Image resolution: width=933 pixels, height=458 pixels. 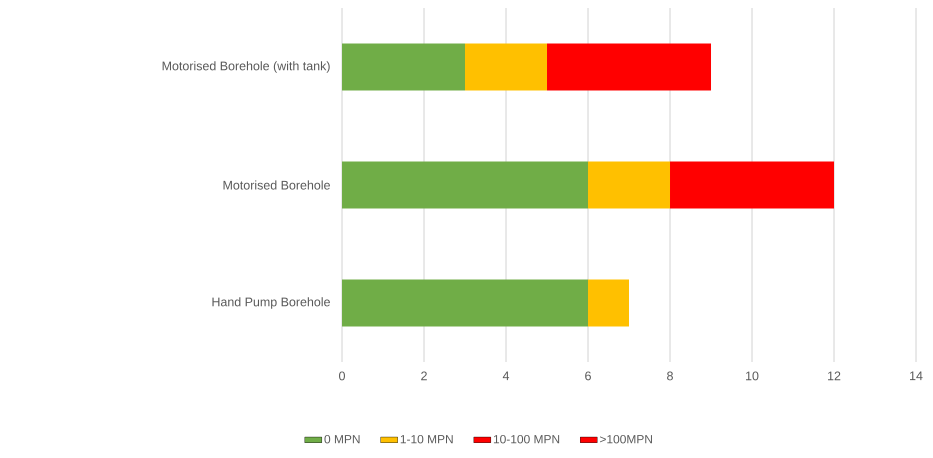 I want to click on x-tick-label: 12, so click(x=834, y=376).